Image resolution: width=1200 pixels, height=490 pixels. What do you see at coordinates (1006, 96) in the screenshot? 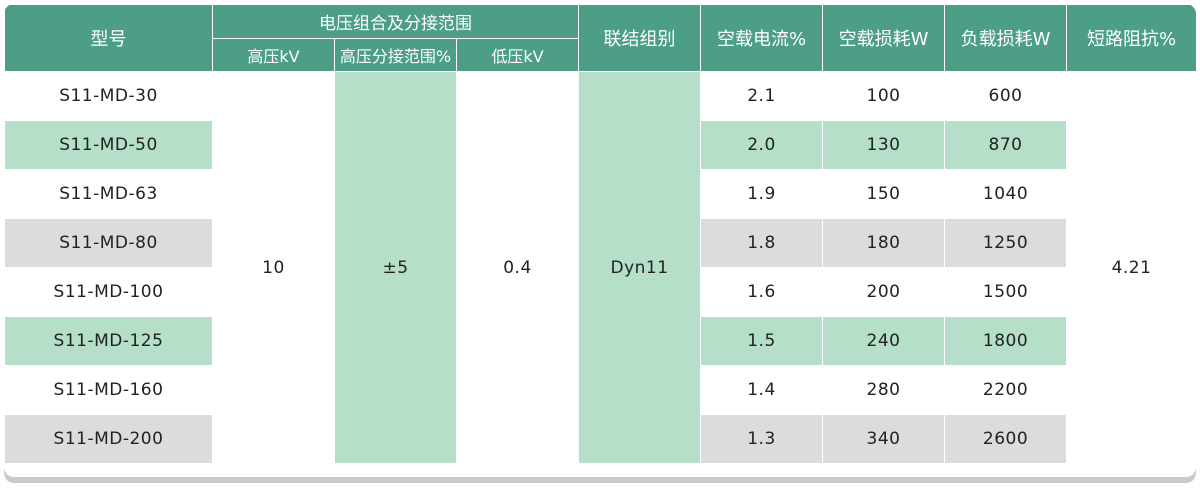
I see `cell-load-loss: 600` at bounding box center [1006, 96].